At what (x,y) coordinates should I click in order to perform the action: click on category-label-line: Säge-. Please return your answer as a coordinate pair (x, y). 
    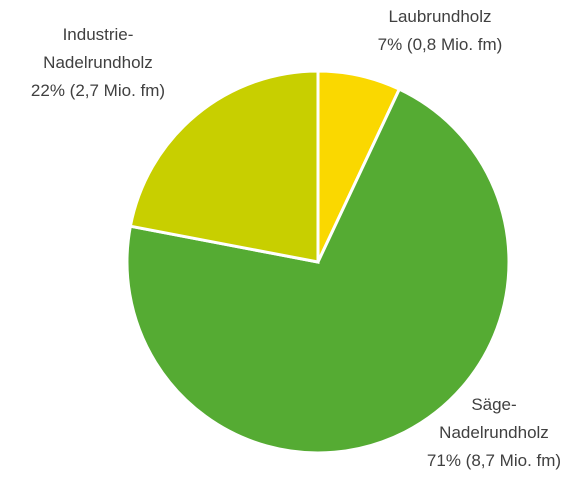
    Looking at the image, I should click on (493, 404).